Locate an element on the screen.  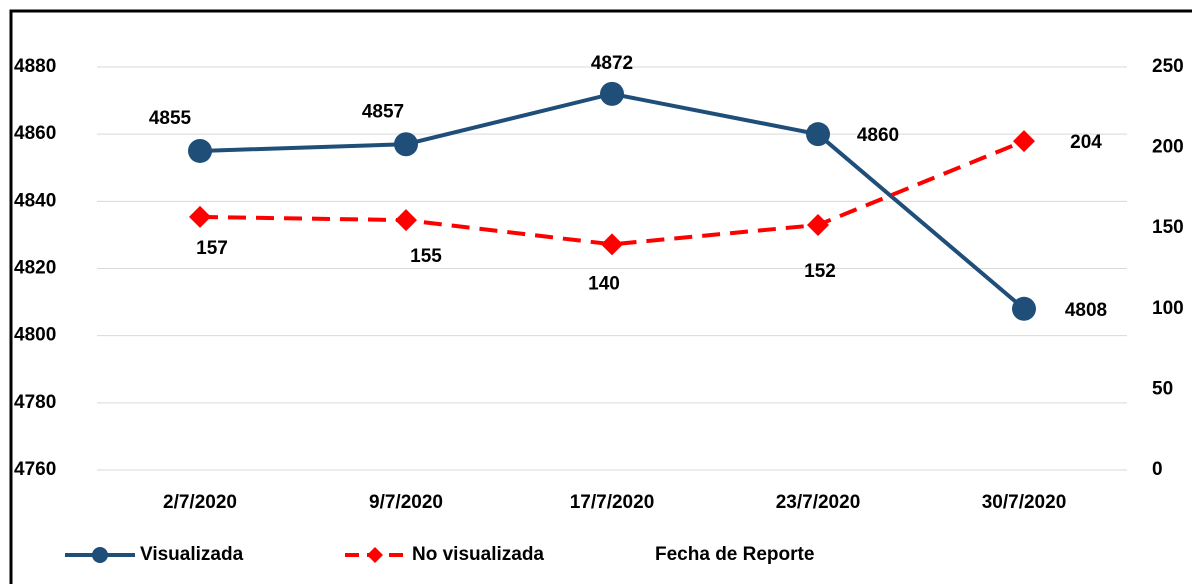
legend-label: No visualizada is located at coordinates (478, 554).